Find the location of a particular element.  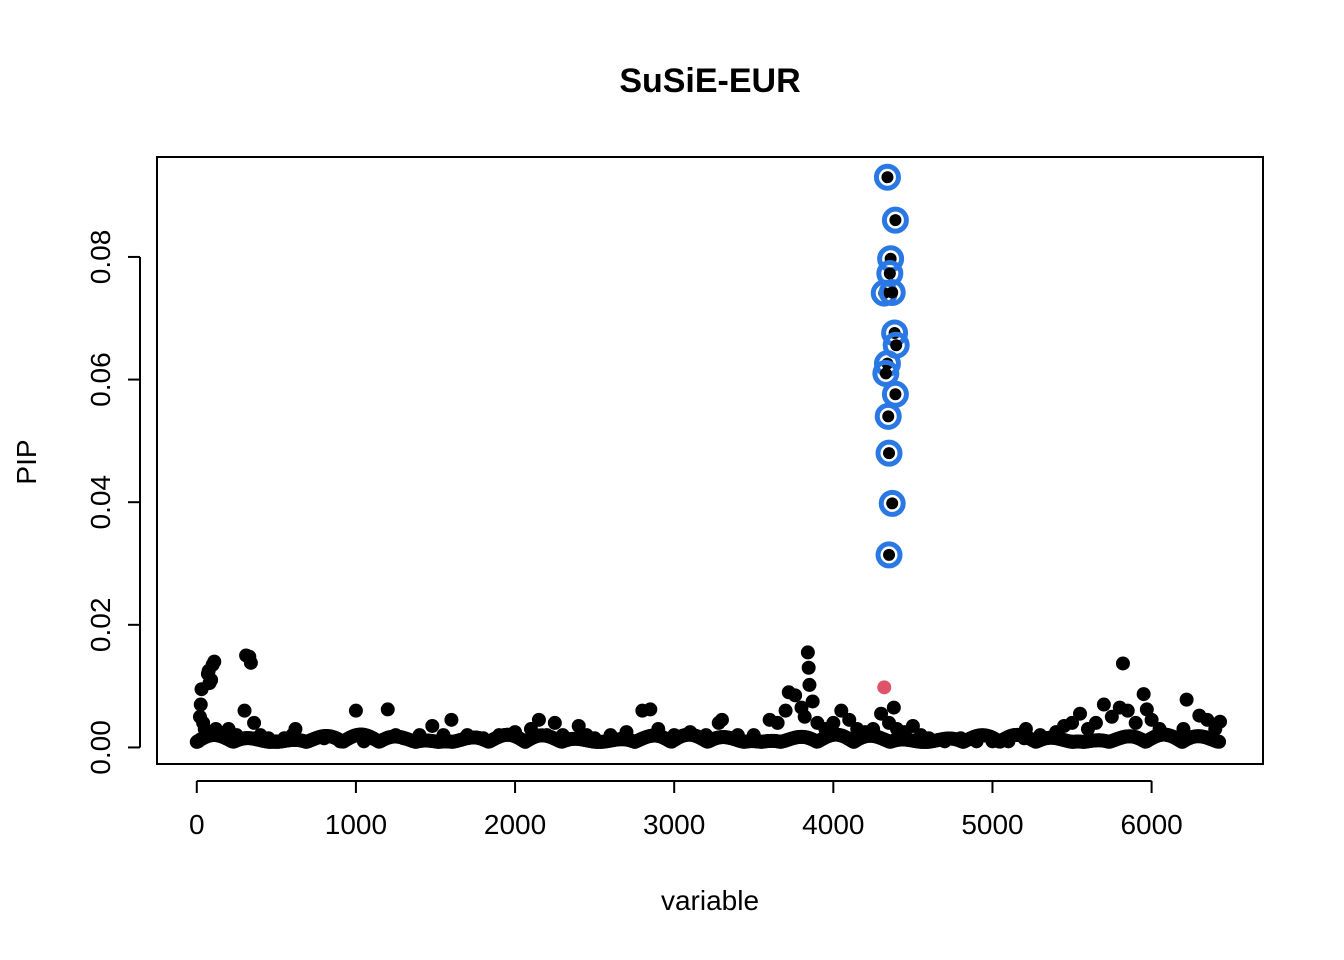

x-tick-label: 4000 is located at coordinates (833, 824).